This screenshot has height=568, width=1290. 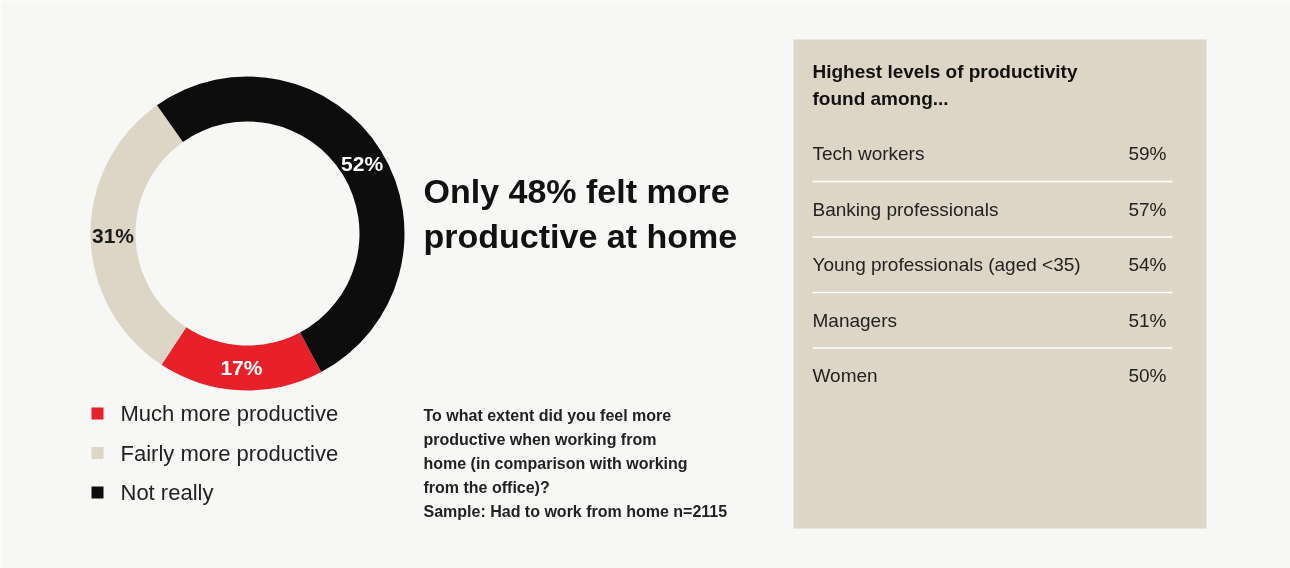 I want to click on category-label: Young professionals (aged <35), so click(x=946, y=264).